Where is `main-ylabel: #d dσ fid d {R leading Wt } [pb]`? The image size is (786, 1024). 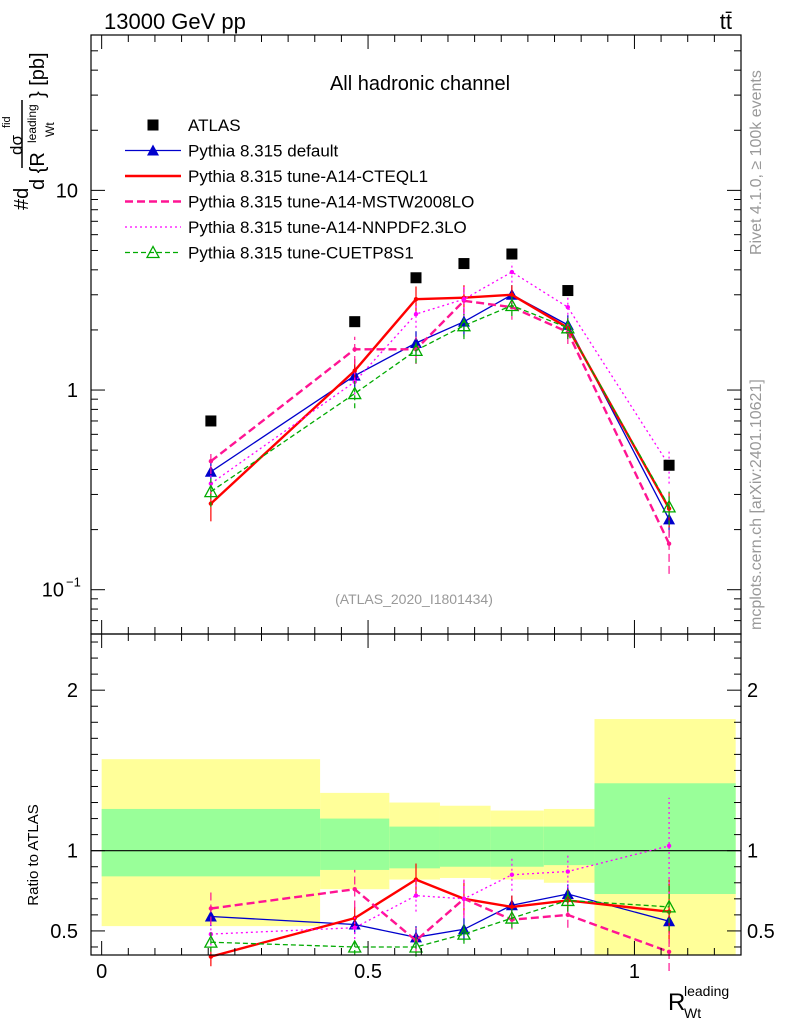 main-ylabel: #d dσ fid d {R leading Wt } [pb] is located at coordinates (29, 131).